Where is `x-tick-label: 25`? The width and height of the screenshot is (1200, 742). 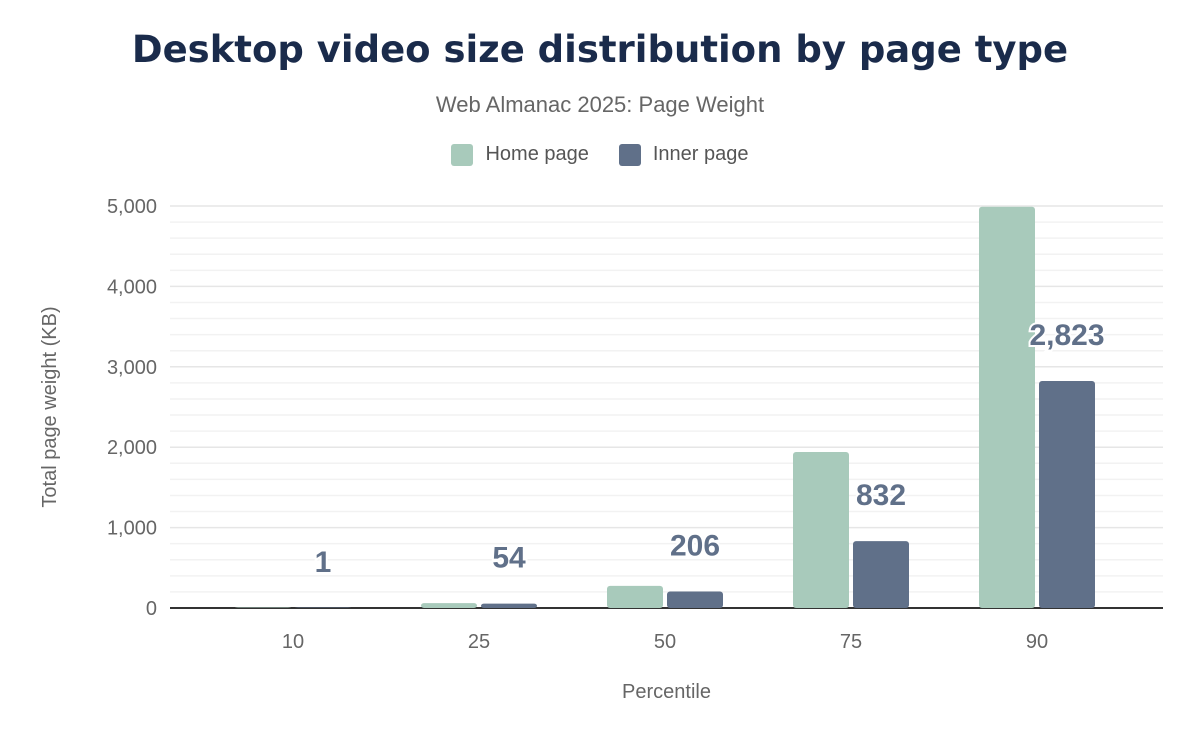 x-tick-label: 25 is located at coordinates (479, 642).